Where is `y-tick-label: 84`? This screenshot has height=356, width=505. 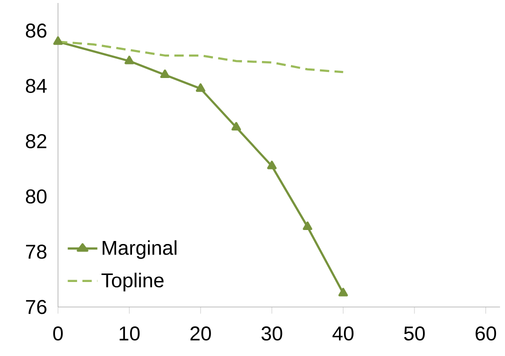 y-tick-label: 84 is located at coordinates (36, 85).